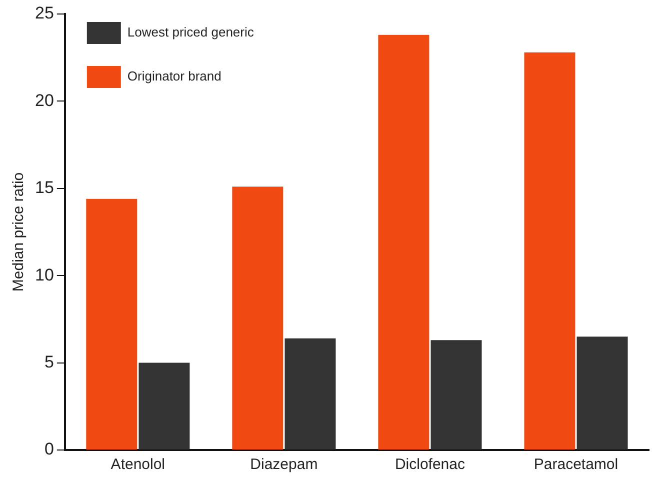 This screenshot has width=653, height=484. Describe the element at coordinates (44, 100) in the screenshot. I see `y-tick-label: 20` at that location.